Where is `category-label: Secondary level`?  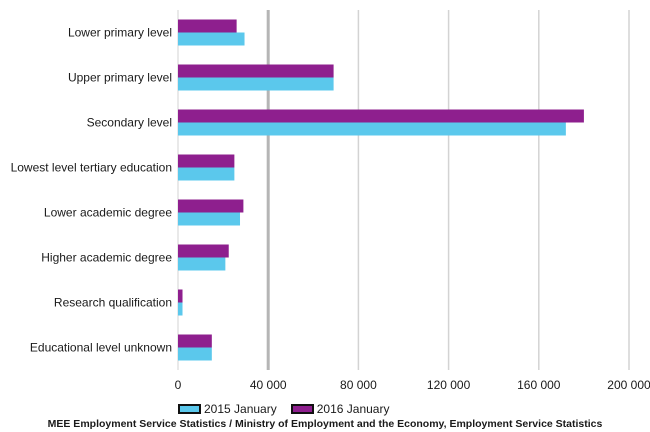 category-label: Secondary level is located at coordinates (129, 123).